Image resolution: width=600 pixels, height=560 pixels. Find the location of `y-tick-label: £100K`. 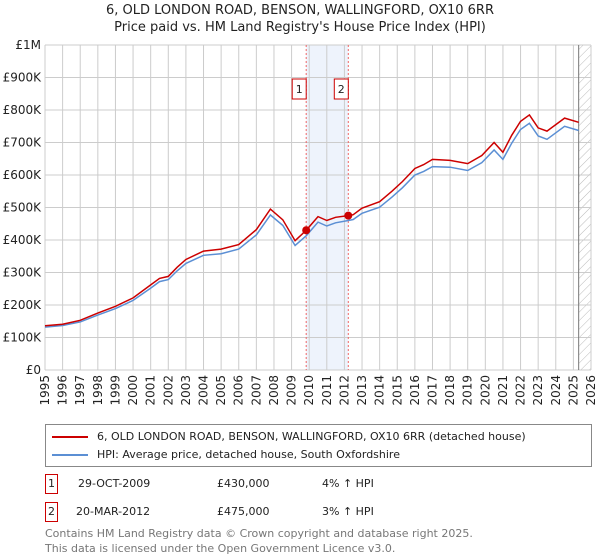

y-tick-label: £100K is located at coordinates (23, 338).